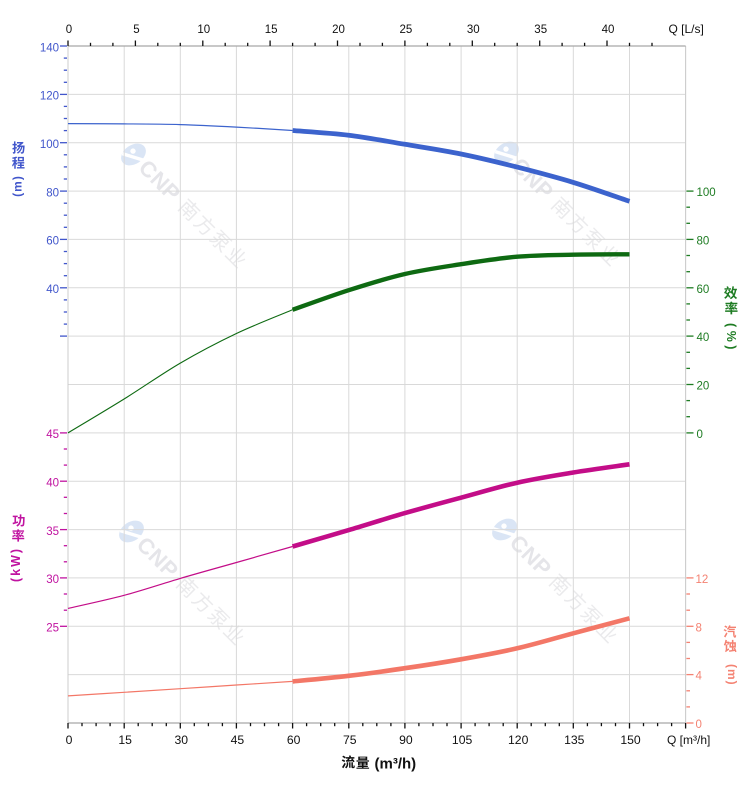 Image resolution: width=752 pixels, height=797 pixels. I want to click on svg-text: 8, so click(699, 628).